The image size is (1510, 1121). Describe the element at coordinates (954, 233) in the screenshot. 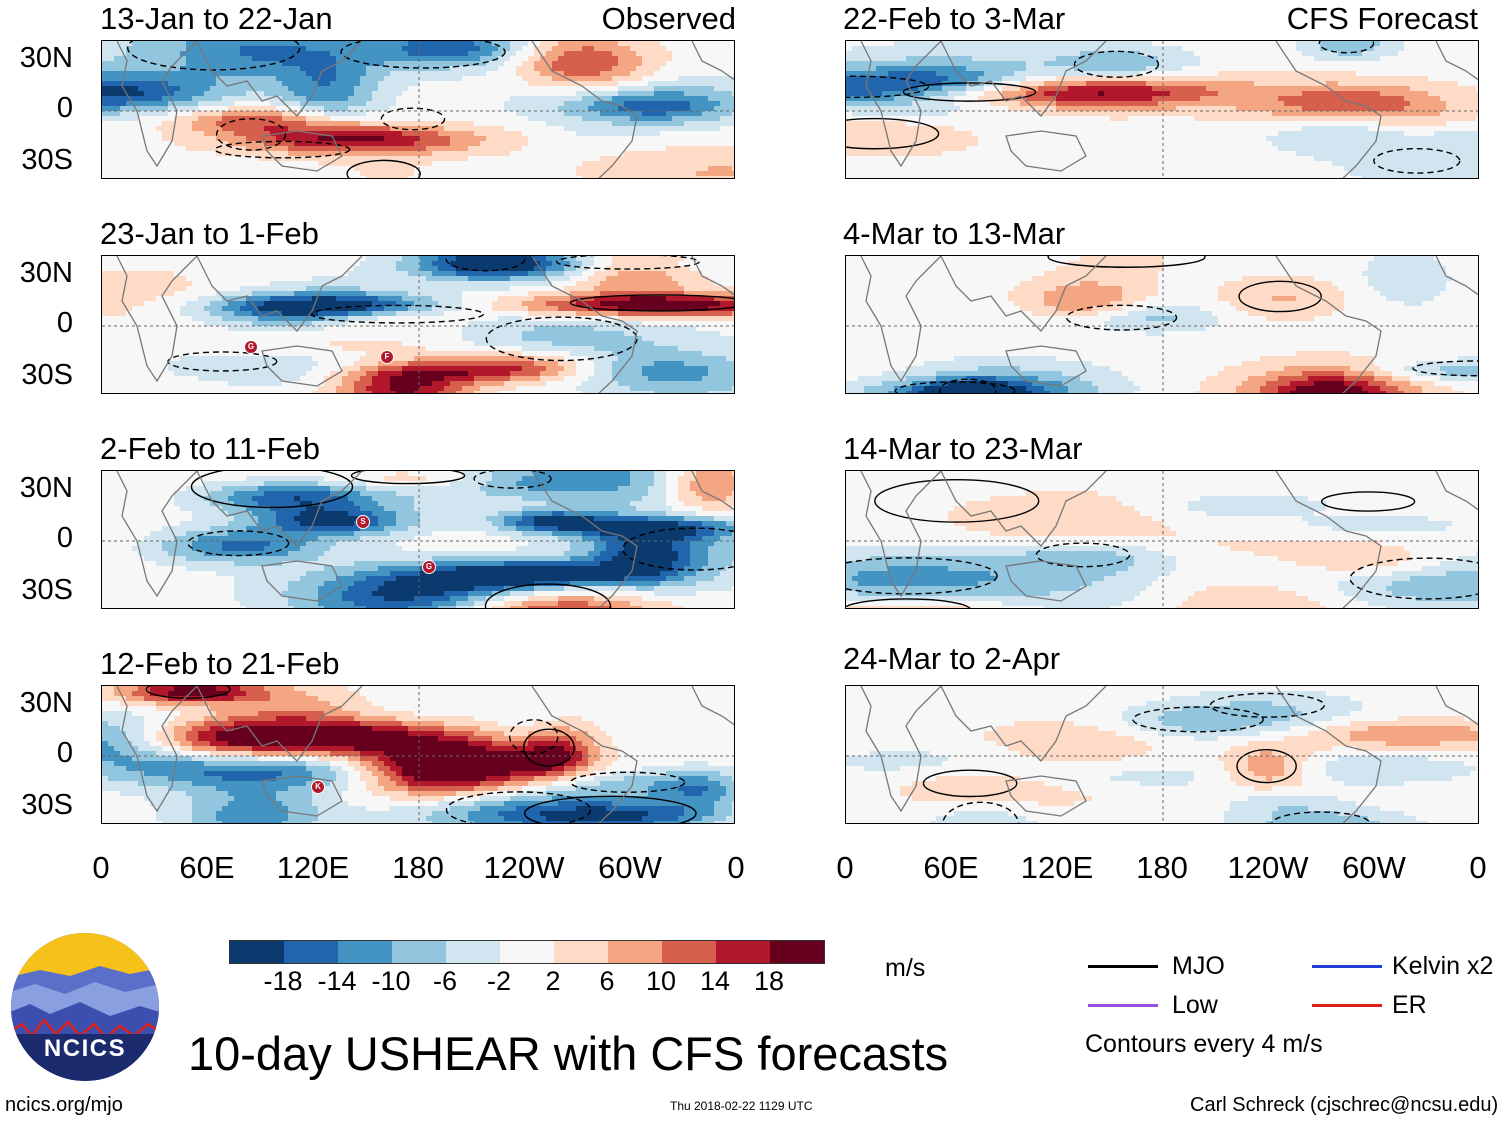

I see `panel-title-fcst-2: 4-Mar to 13-Mar` at that location.